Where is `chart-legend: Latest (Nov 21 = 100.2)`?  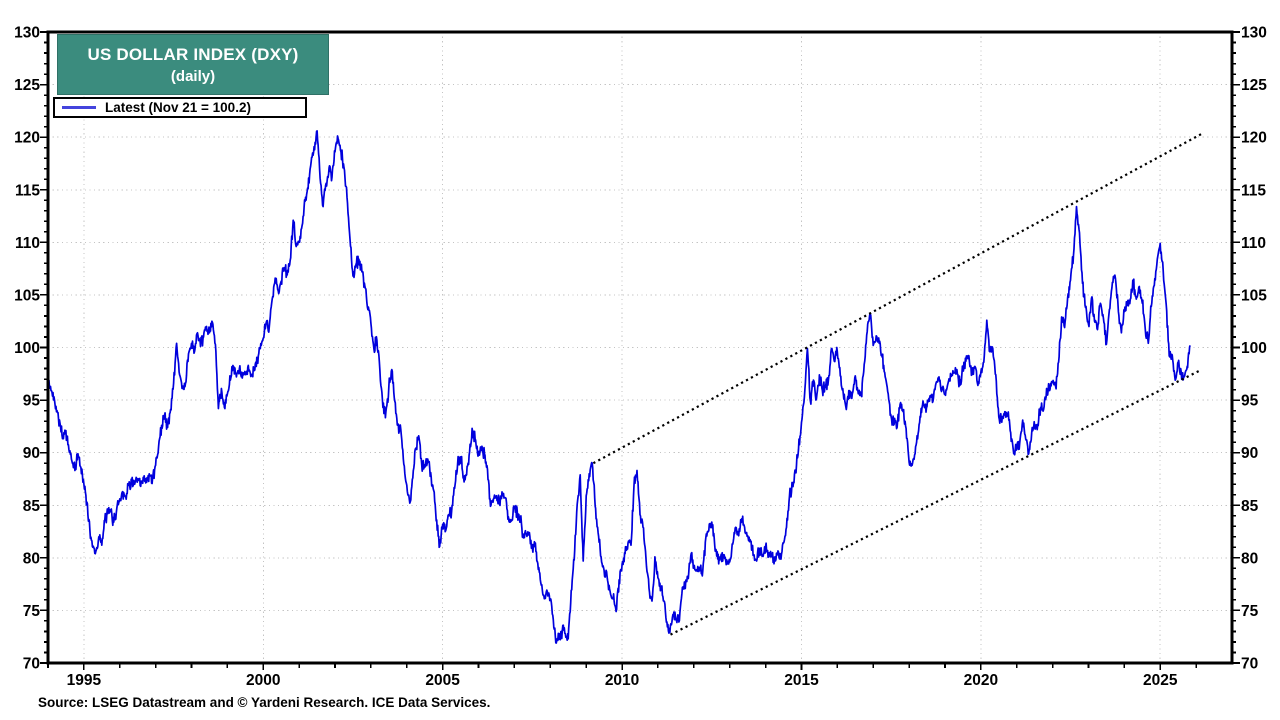 chart-legend: Latest (Nov 21 = 100.2) is located at coordinates (180, 107).